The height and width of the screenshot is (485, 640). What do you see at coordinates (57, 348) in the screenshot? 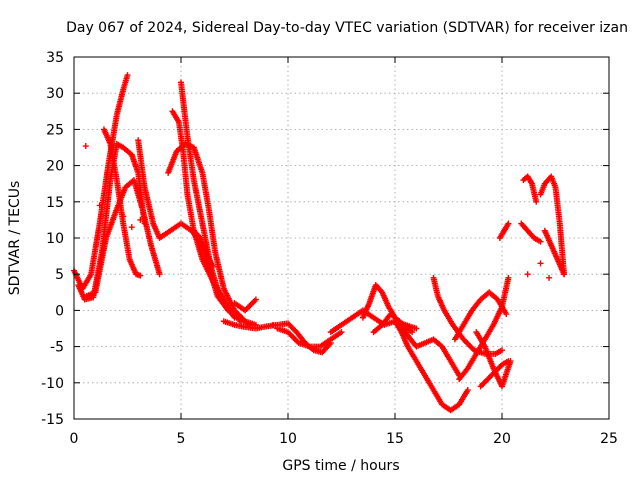
I see `y-tick-label: -5` at bounding box center [57, 348].